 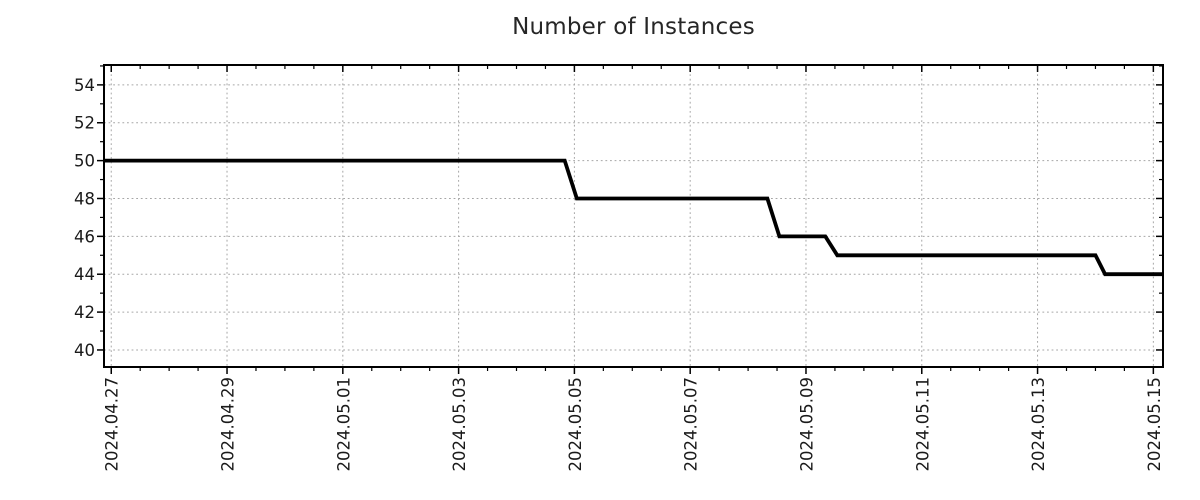 I want to click on svg-text: 46, so click(x=84, y=236).